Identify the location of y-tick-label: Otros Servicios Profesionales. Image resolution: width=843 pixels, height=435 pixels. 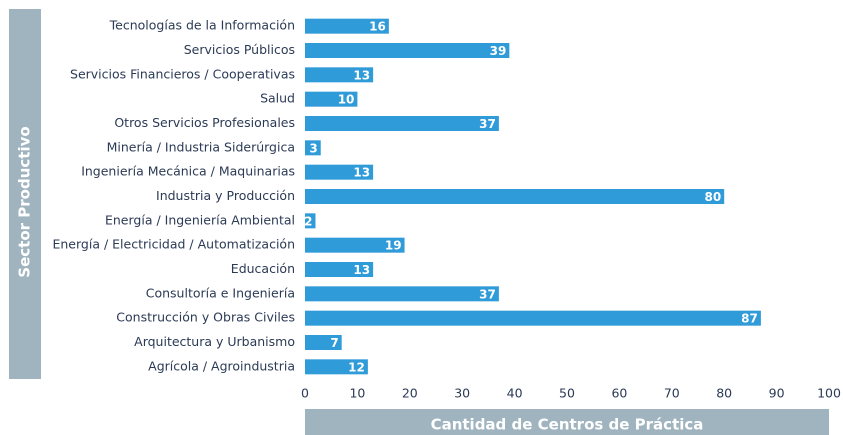
(204, 122).